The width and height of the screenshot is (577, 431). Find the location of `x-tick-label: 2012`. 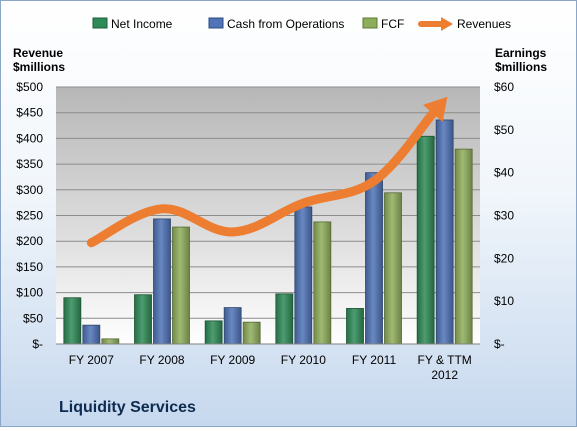

x-tick-label: 2012 is located at coordinates (444, 375).